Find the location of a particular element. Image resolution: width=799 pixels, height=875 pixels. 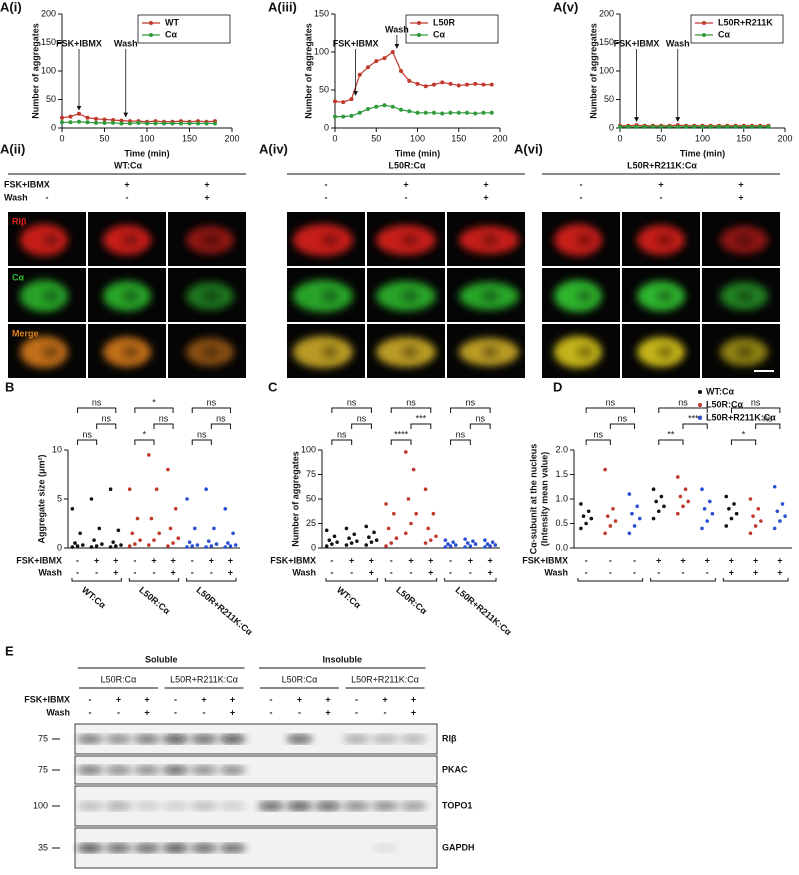

legend-marker is located at coordinates (704, 35).